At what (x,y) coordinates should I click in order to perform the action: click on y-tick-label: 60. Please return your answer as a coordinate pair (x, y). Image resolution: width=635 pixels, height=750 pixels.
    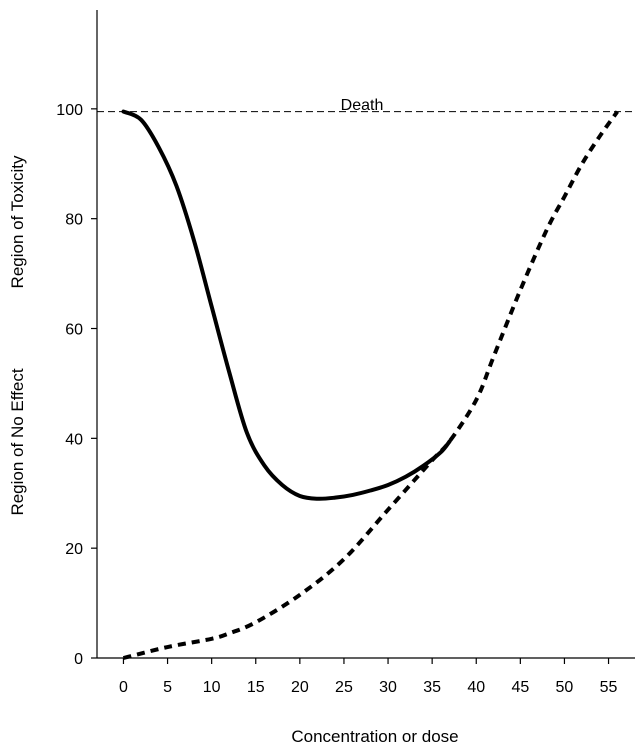
    Looking at the image, I should click on (74, 330).